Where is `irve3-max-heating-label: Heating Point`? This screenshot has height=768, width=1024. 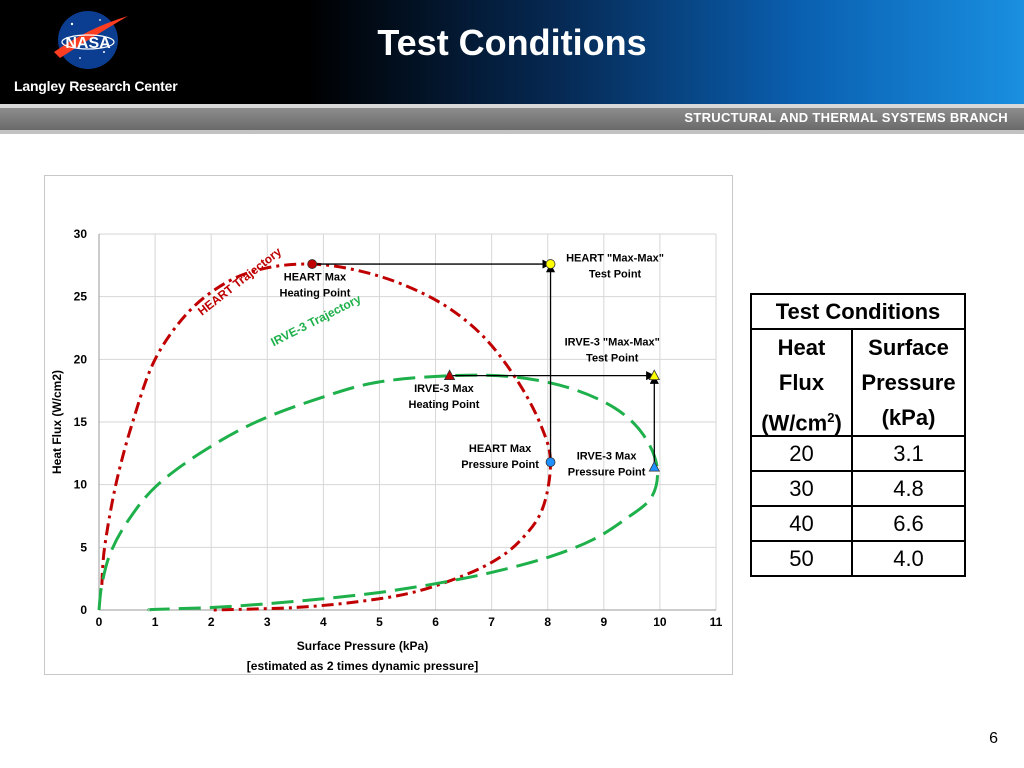 irve3-max-heating-label: Heating Point is located at coordinates (444, 405).